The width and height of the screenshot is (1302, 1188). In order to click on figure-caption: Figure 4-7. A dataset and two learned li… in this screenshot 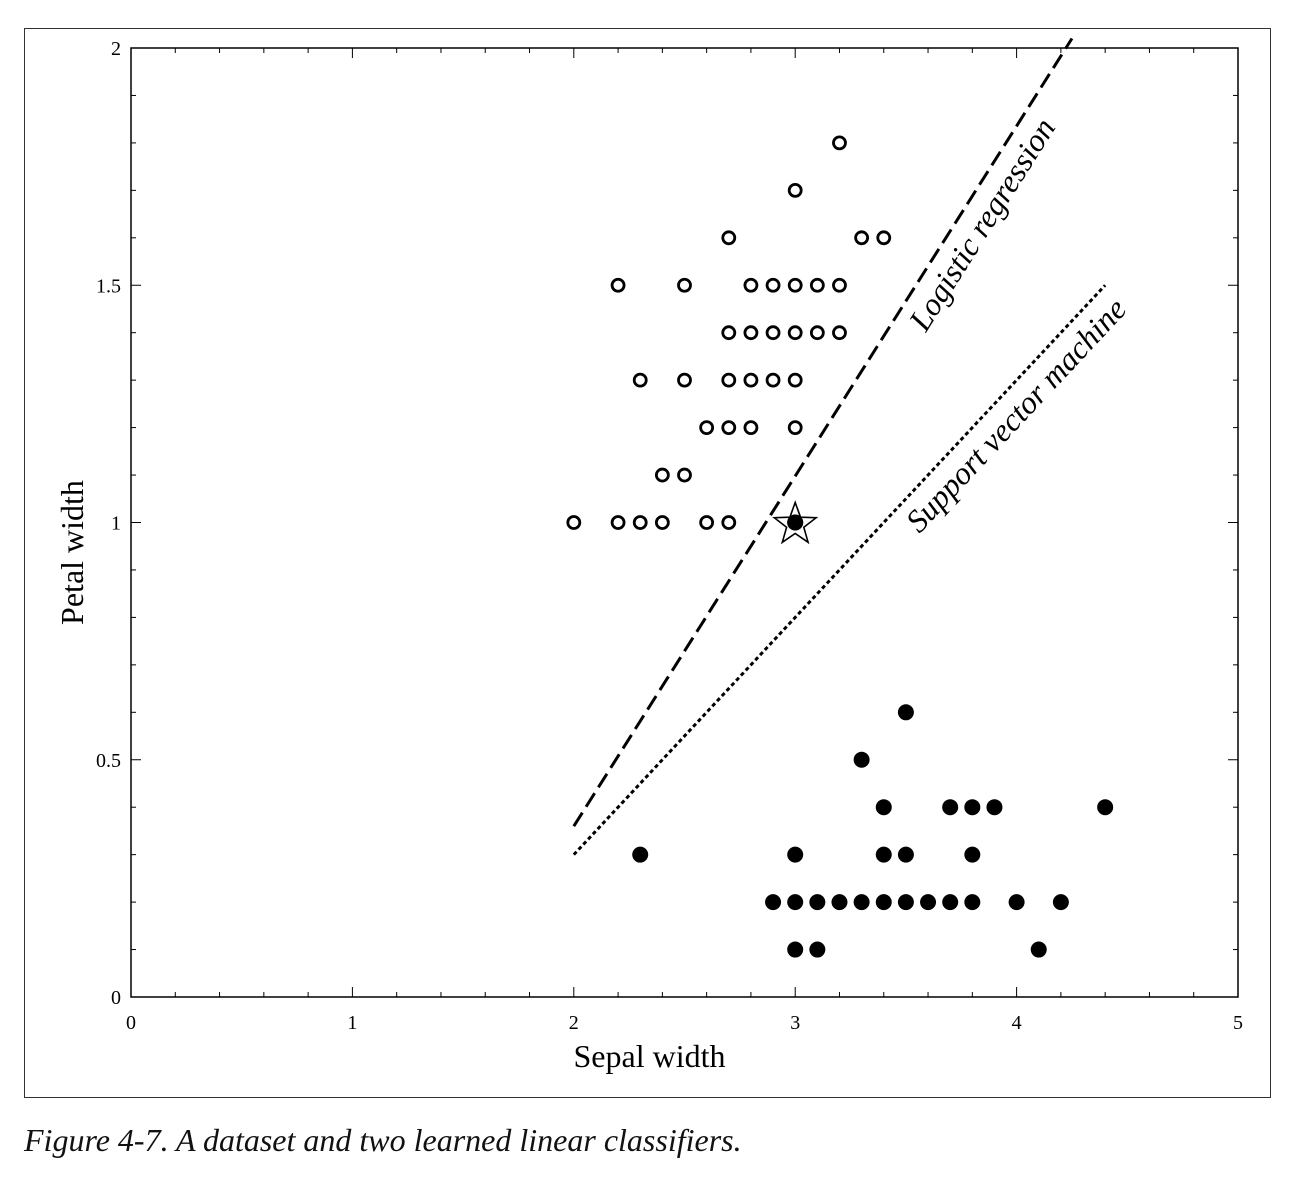, I will do `click(383, 1140)`.